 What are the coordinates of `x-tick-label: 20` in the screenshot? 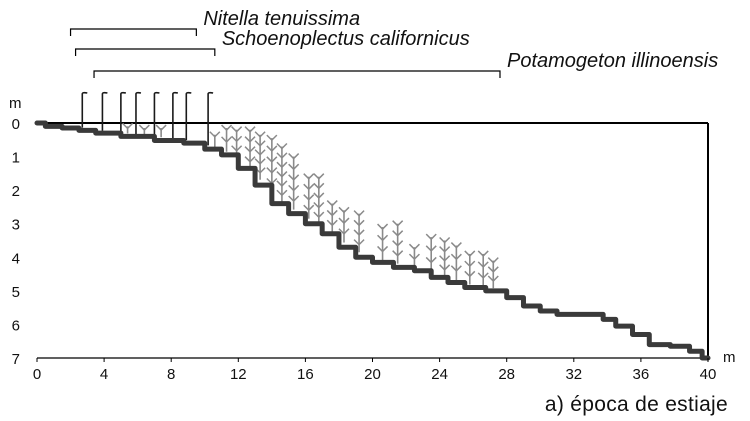 It's located at (372, 374).